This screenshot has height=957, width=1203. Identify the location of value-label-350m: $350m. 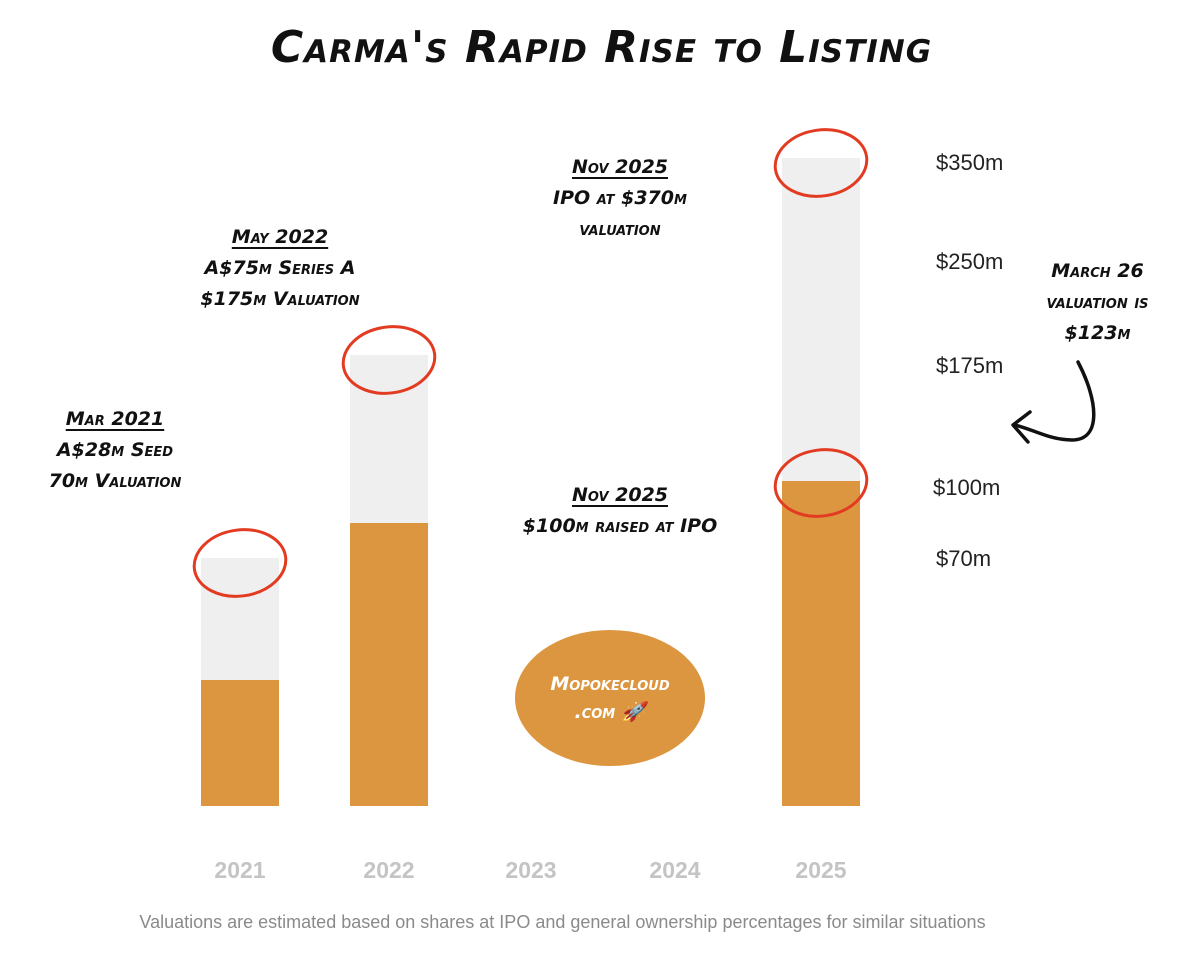
(970, 162).